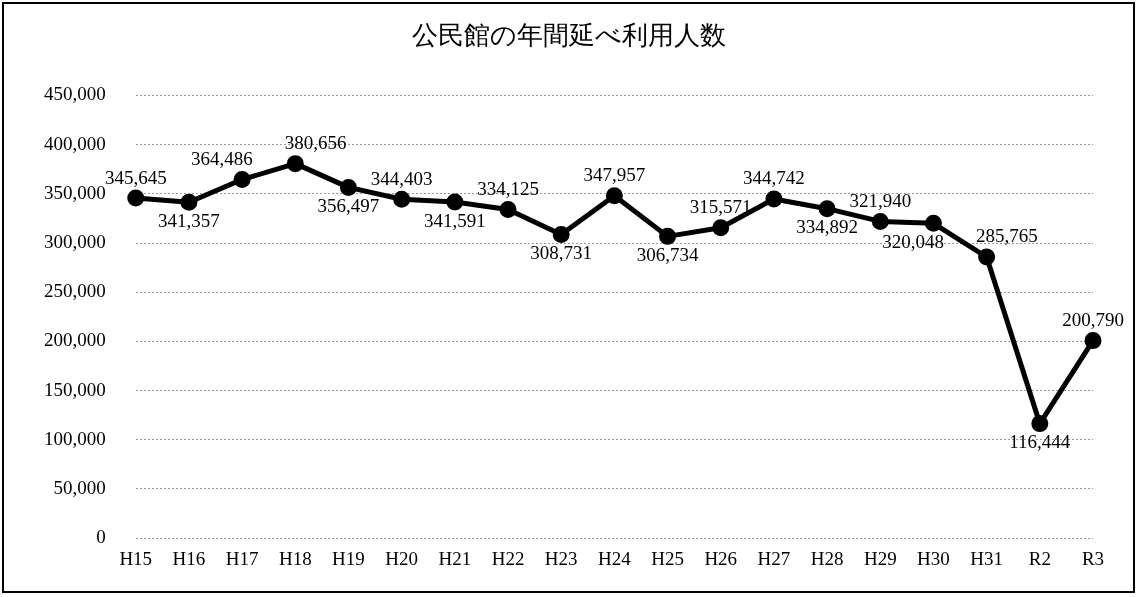 The image size is (1139, 597). What do you see at coordinates (667, 254) in the screenshot?
I see `data-label: 306,734` at bounding box center [667, 254].